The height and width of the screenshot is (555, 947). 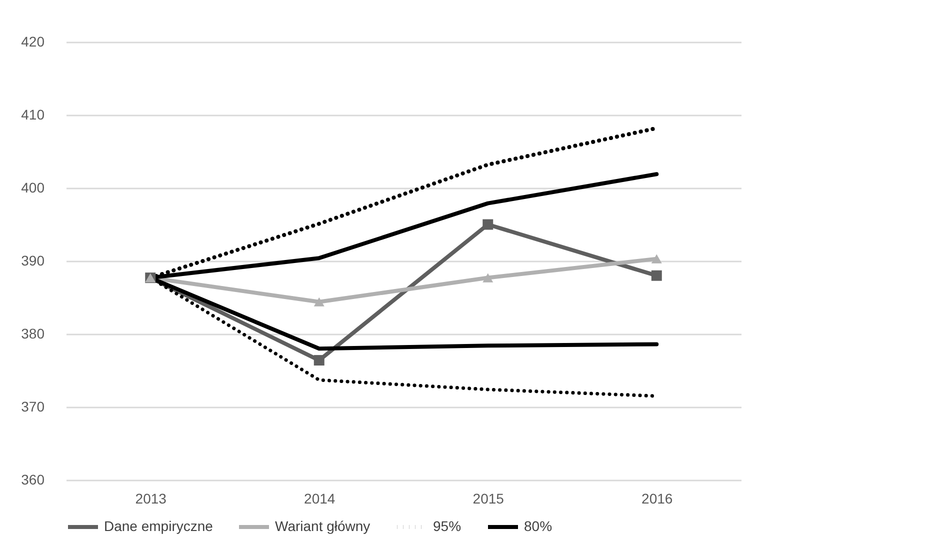 What do you see at coordinates (33, 334) in the screenshot?
I see `y-tick-label: 380` at bounding box center [33, 334].